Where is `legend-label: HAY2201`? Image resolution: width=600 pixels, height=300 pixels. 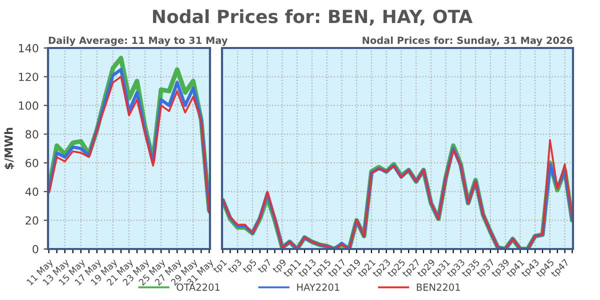 legend-label: HAY2201 is located at coordinates (318, 287).